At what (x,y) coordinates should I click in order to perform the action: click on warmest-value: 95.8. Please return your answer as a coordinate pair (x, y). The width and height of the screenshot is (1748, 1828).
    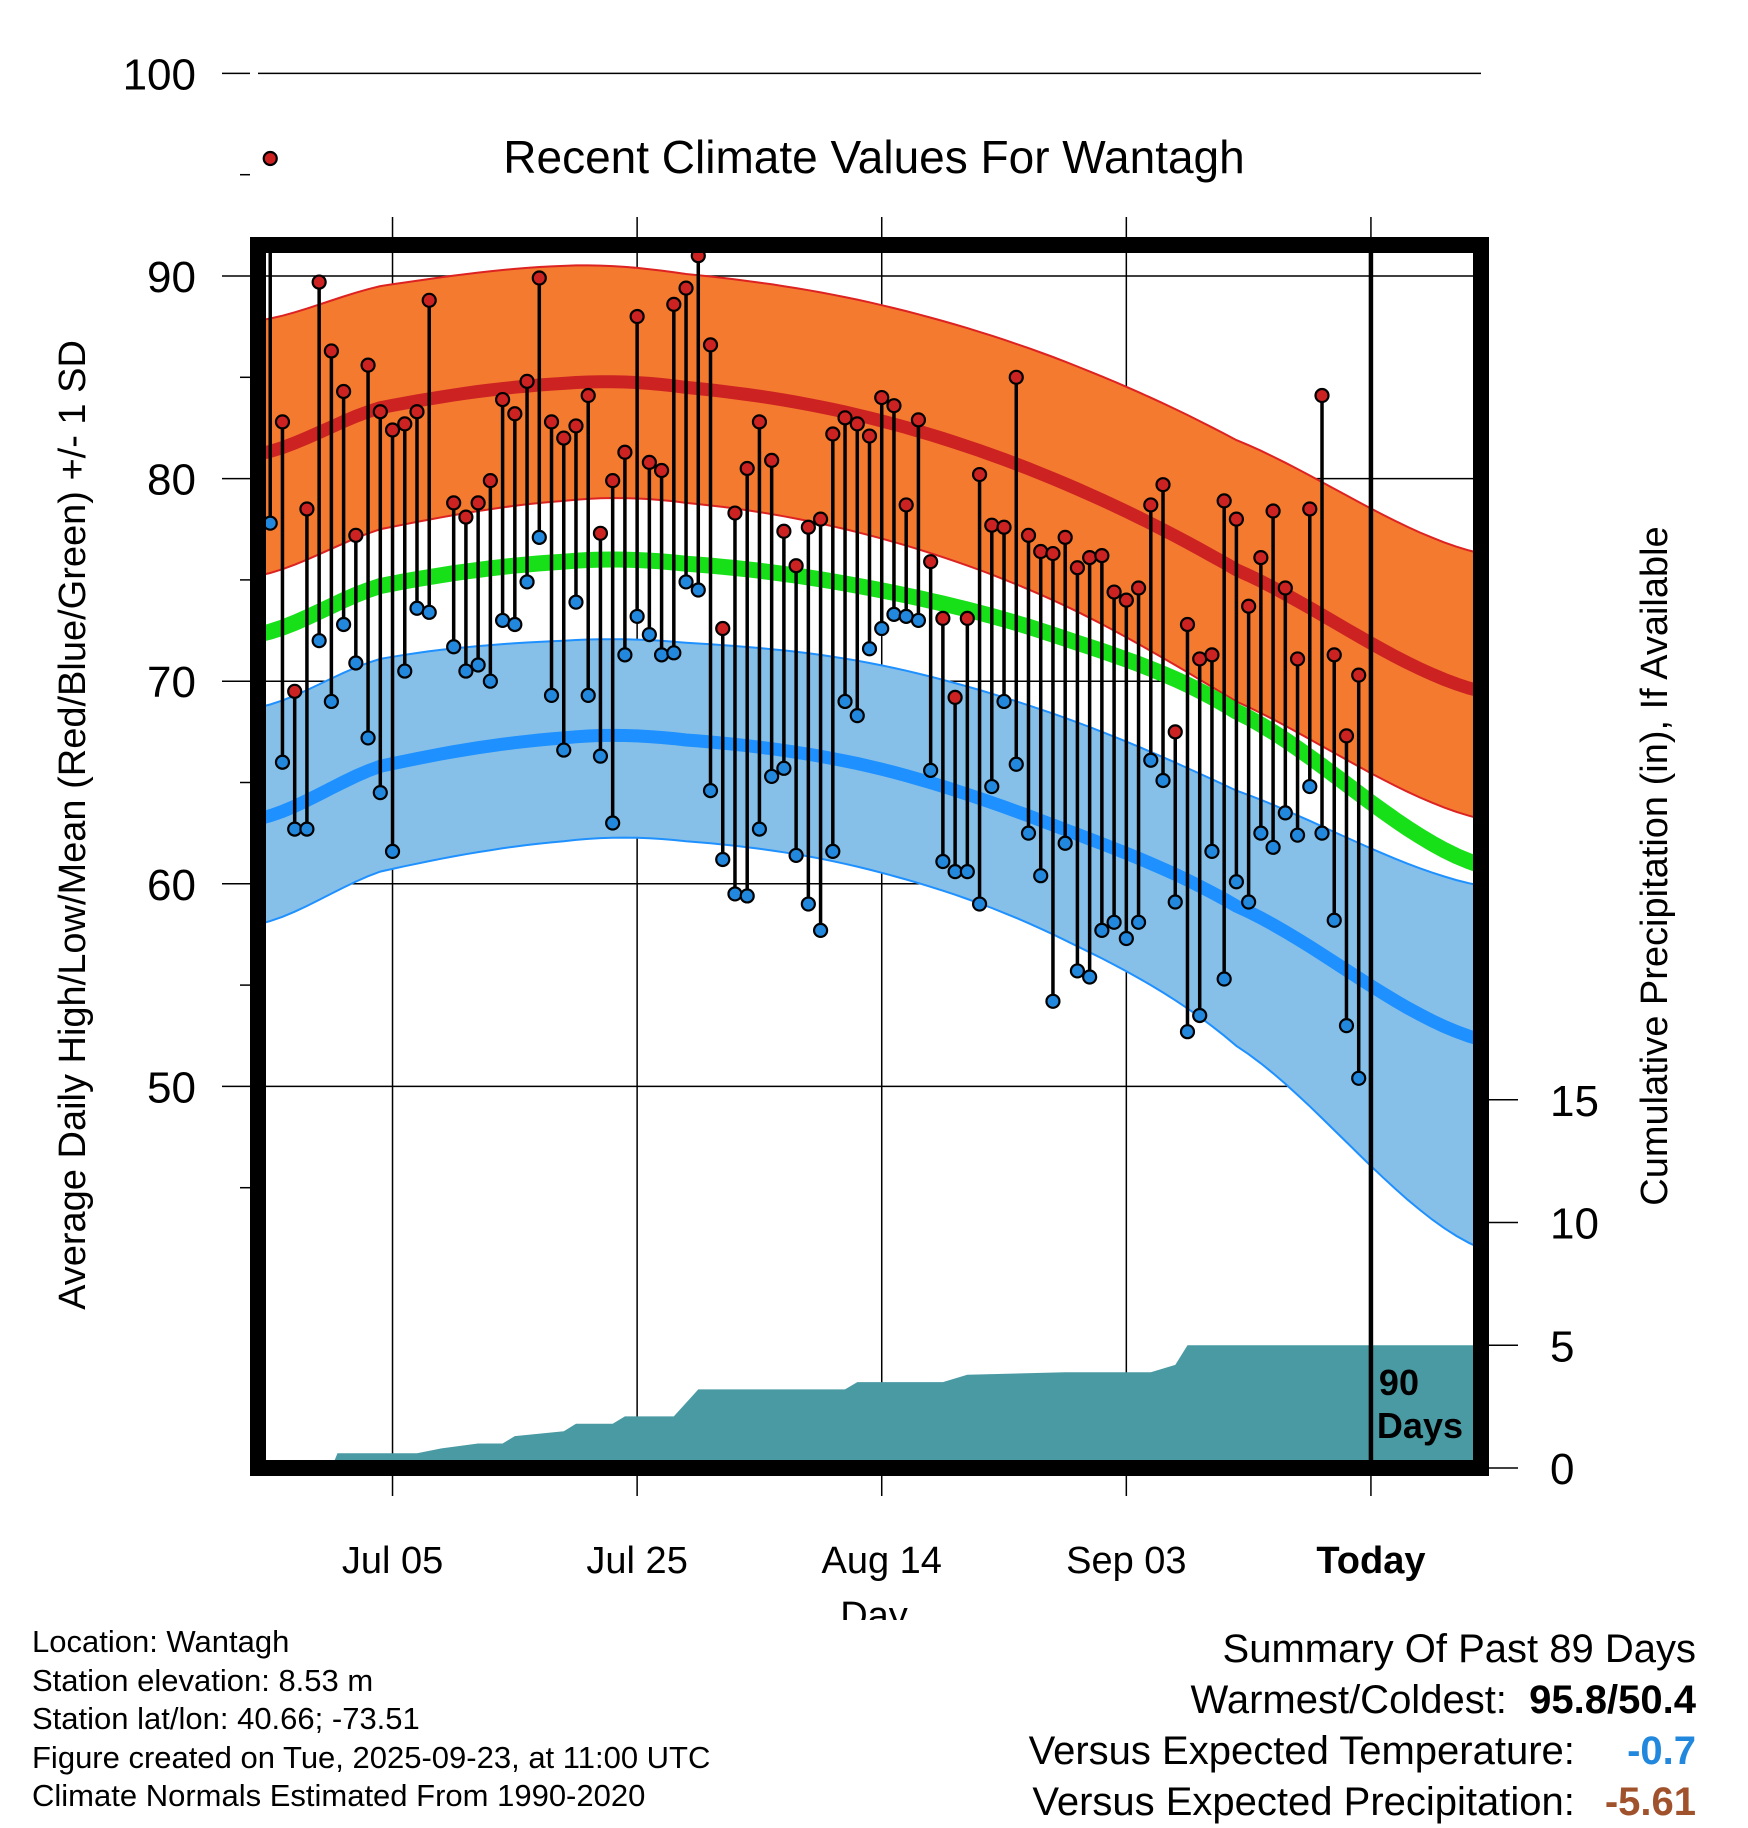
    Looking at the image, I should click on (1568, 1700).